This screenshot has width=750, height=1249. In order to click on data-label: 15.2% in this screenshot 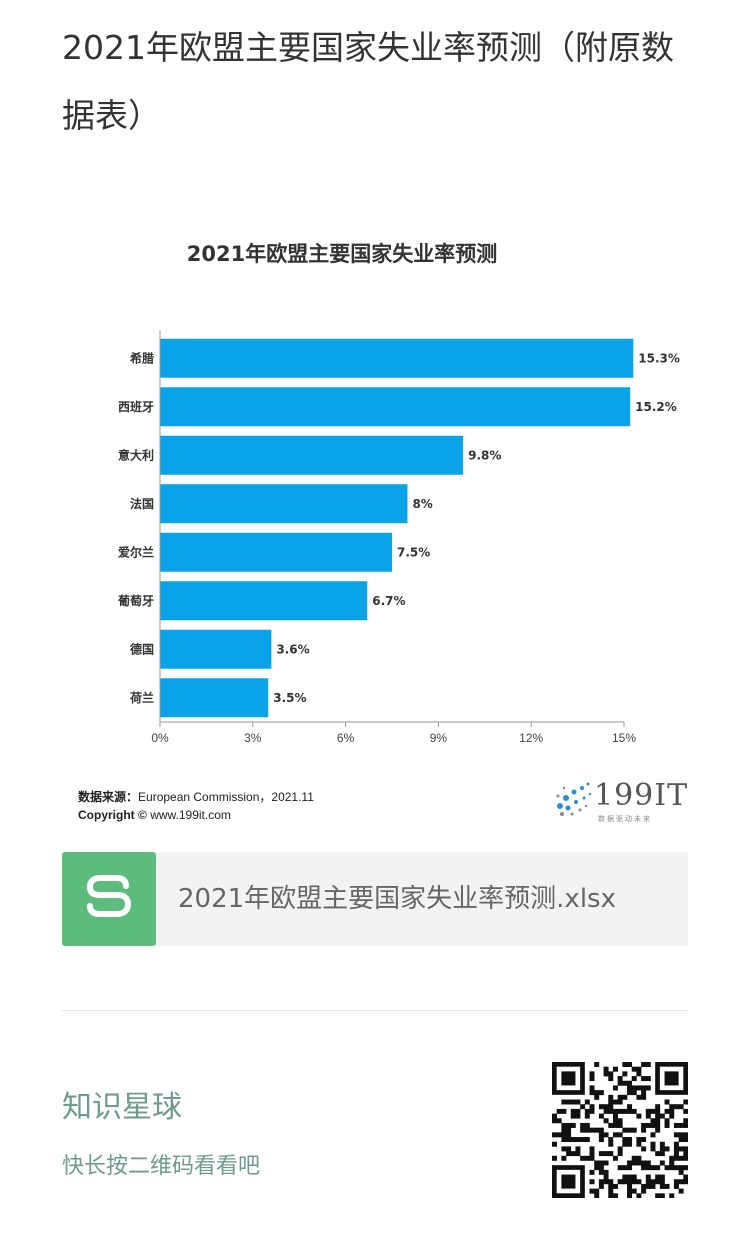, I will do `click(656, 407)`.